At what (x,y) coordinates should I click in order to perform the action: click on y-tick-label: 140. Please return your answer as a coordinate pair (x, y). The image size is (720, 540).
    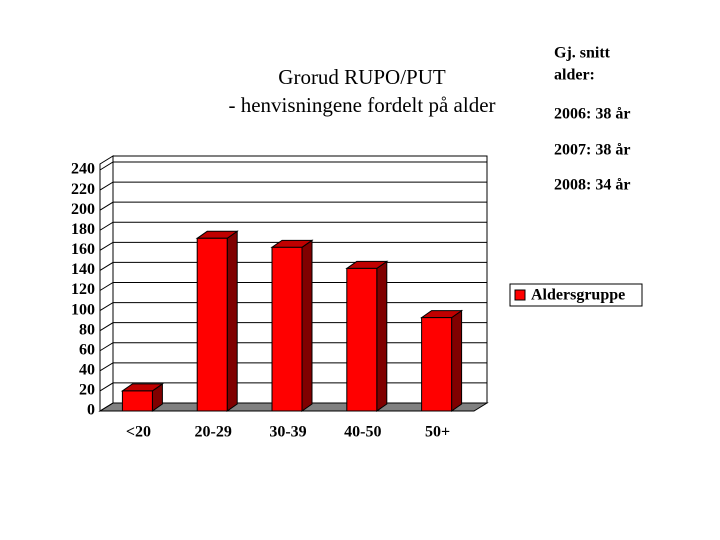
    Looking at the image, I should click on (83, 269).